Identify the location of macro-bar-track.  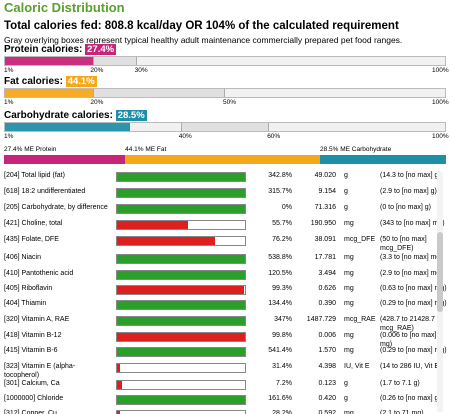
(225, 127).